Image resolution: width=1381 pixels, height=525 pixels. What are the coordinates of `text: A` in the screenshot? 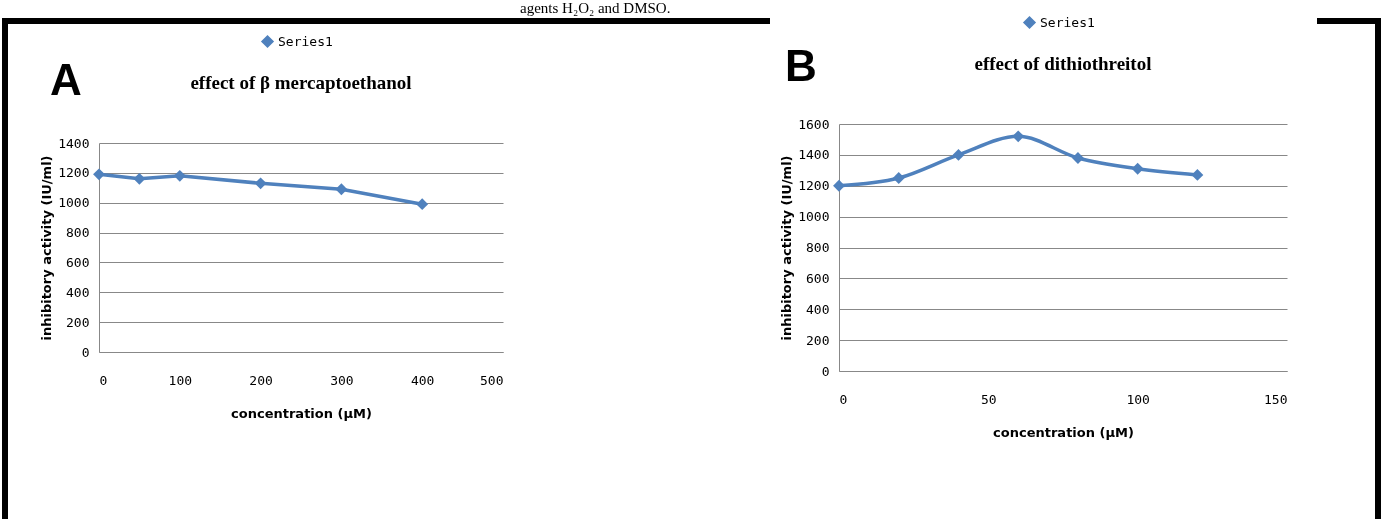 It's located at (66, 79).